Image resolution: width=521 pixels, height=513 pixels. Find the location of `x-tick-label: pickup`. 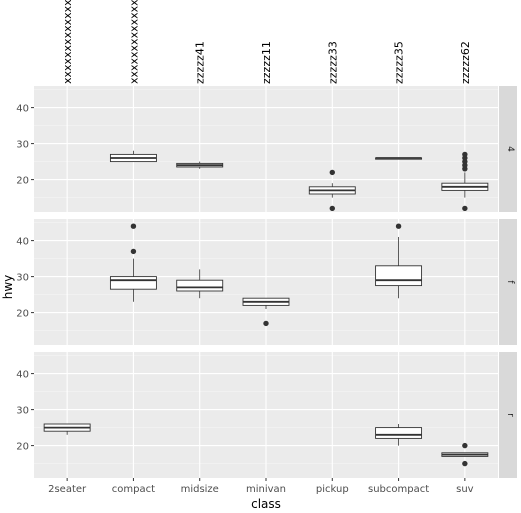

x-tick-label: pickup is located at coordinates (332, 489).